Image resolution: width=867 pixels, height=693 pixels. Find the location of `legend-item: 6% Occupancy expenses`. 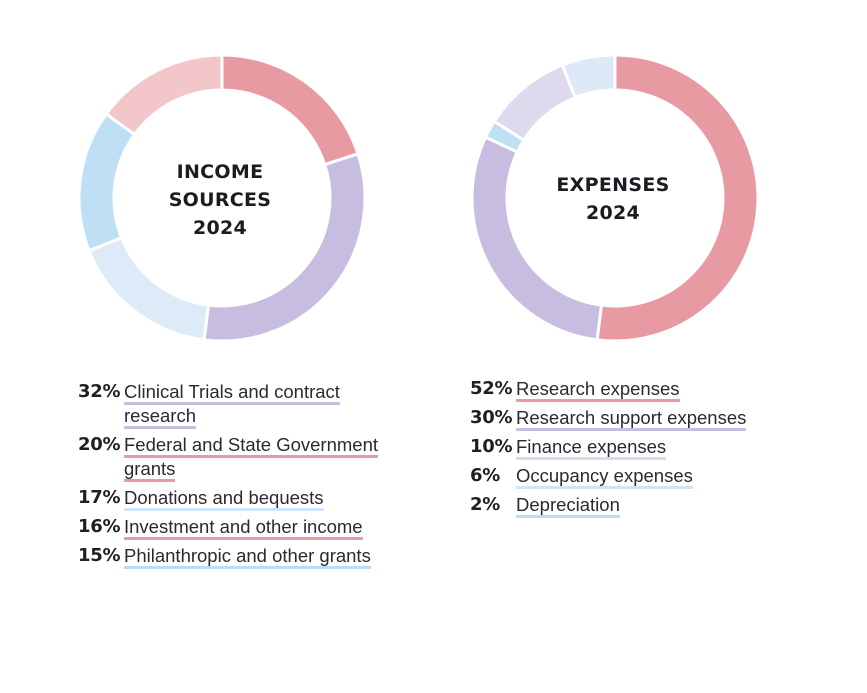

legend-item: 6% Occupancy expenses is located at coordinates (635, 476).